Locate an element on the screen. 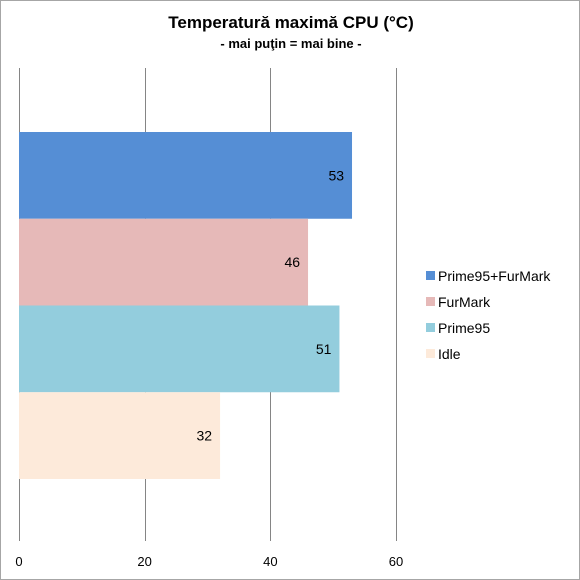  x-tick-label: 40 is located at coordinates (270, 561).